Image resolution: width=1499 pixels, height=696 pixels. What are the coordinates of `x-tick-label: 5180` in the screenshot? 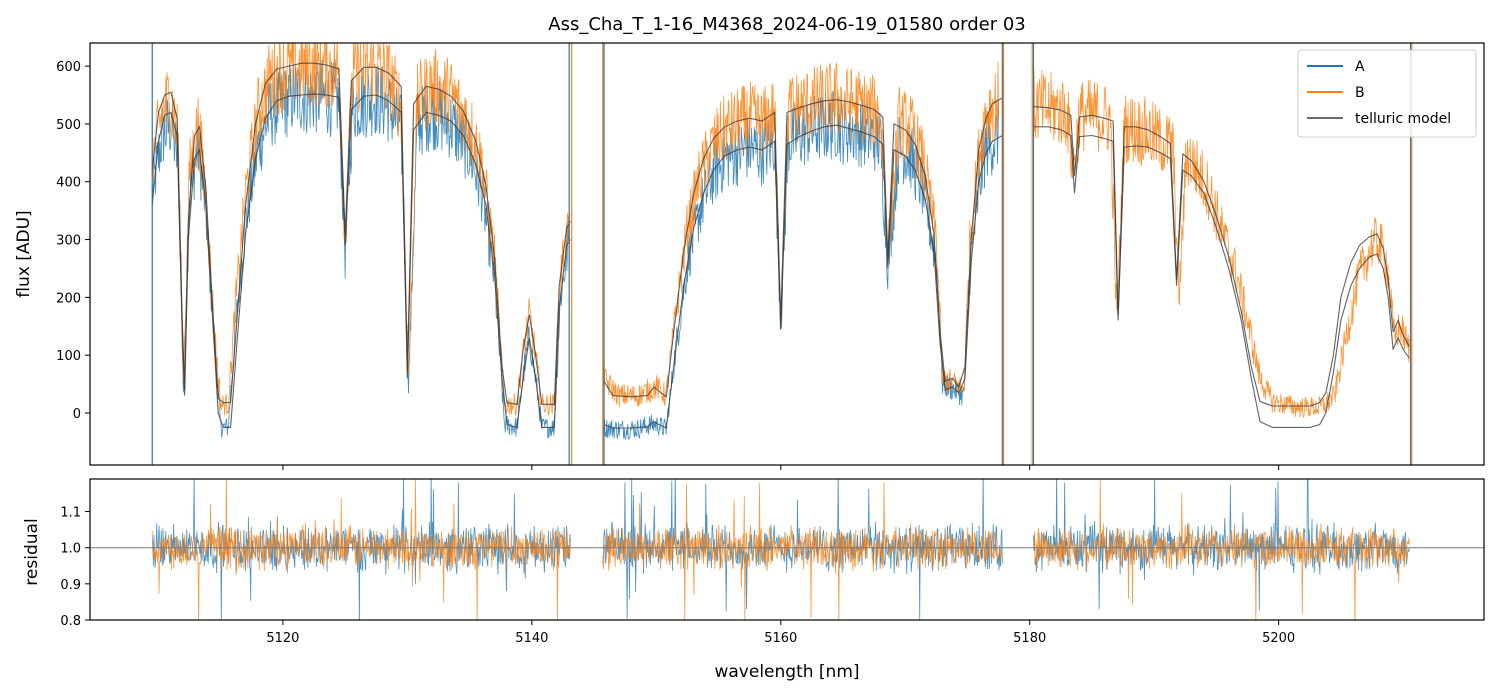 It's located at (1029, 638).